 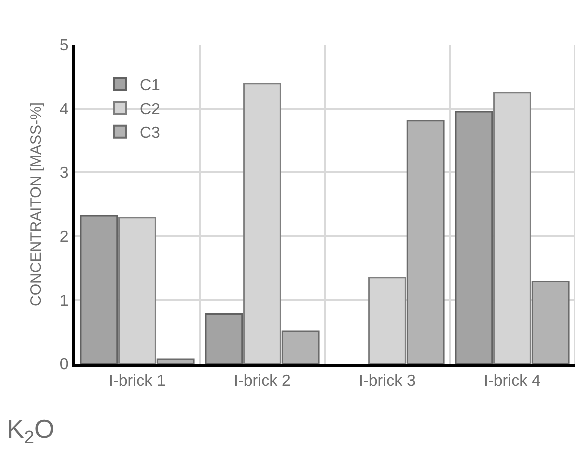 What do you see at coordinates (150, 85) in the screenshot?
I see `legend-label: C1` at bounding box center [150, 85].